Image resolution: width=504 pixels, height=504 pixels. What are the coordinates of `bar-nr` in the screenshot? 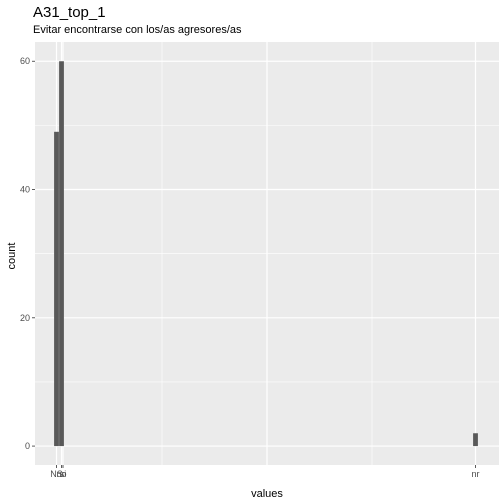 It's located at (475, 440).